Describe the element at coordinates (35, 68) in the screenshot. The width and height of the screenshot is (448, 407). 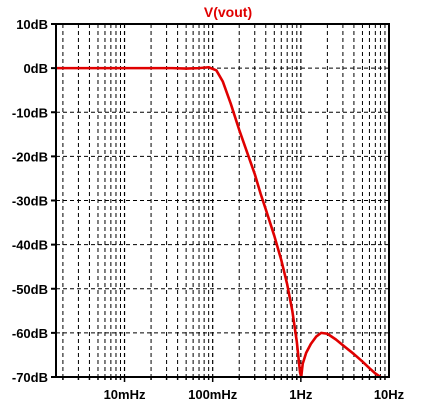
I see `y-tick-label: 0dB` at that location.